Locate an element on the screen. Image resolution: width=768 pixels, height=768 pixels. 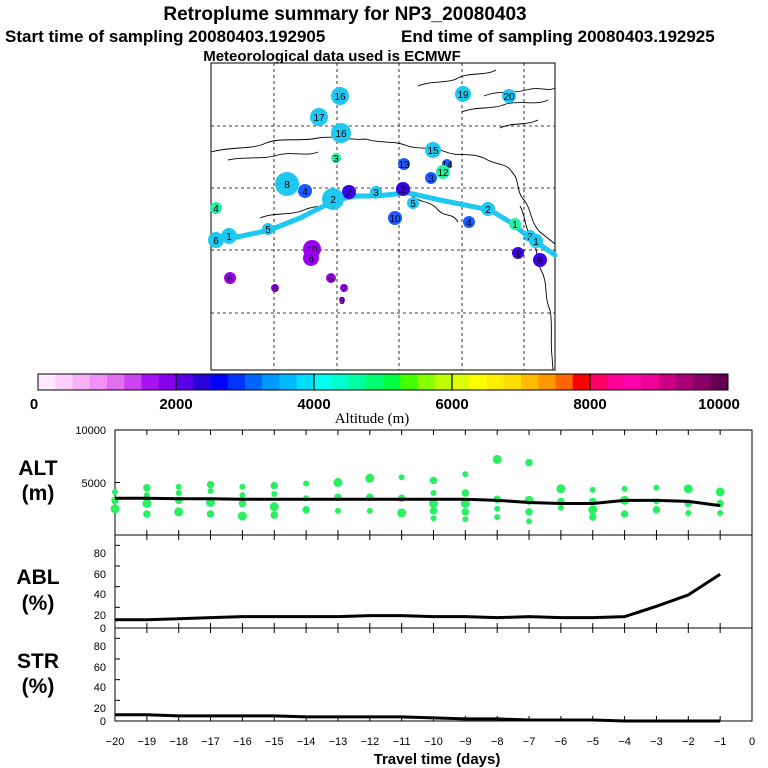
x-tick-label: −16 is located at coordinates (242, 742).